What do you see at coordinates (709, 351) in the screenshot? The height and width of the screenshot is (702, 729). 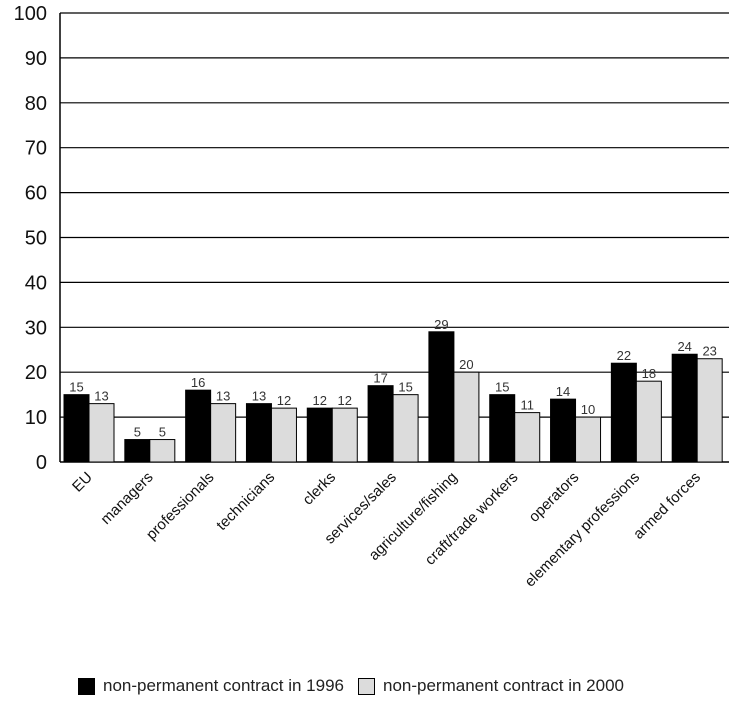 I see `data-label: 23` at bounding box center [709, 351].